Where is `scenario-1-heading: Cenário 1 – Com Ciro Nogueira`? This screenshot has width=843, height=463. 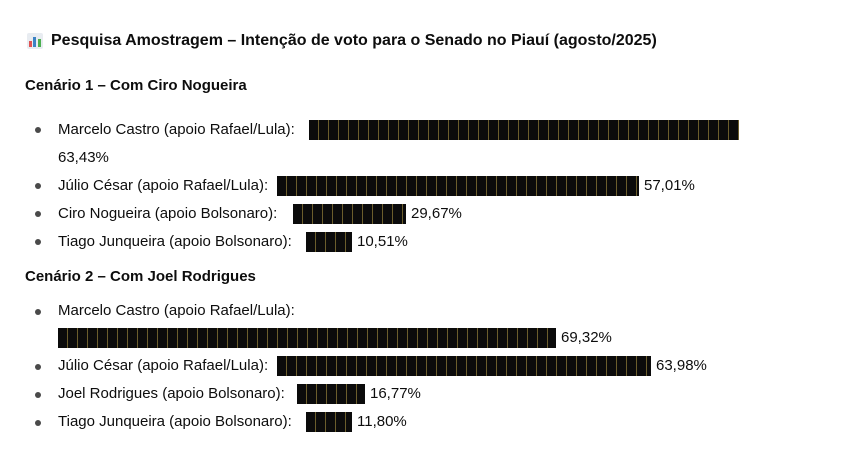 scenario-1-heading: Cenário 1 – Com Ciro Nogueira is located at coordinates (136, 85).